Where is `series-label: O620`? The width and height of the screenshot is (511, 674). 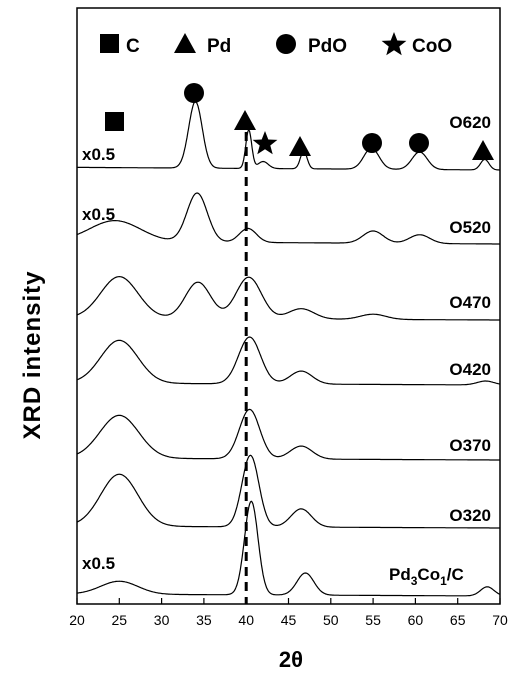 series-label: O620 is located at coordinates (470, 122).